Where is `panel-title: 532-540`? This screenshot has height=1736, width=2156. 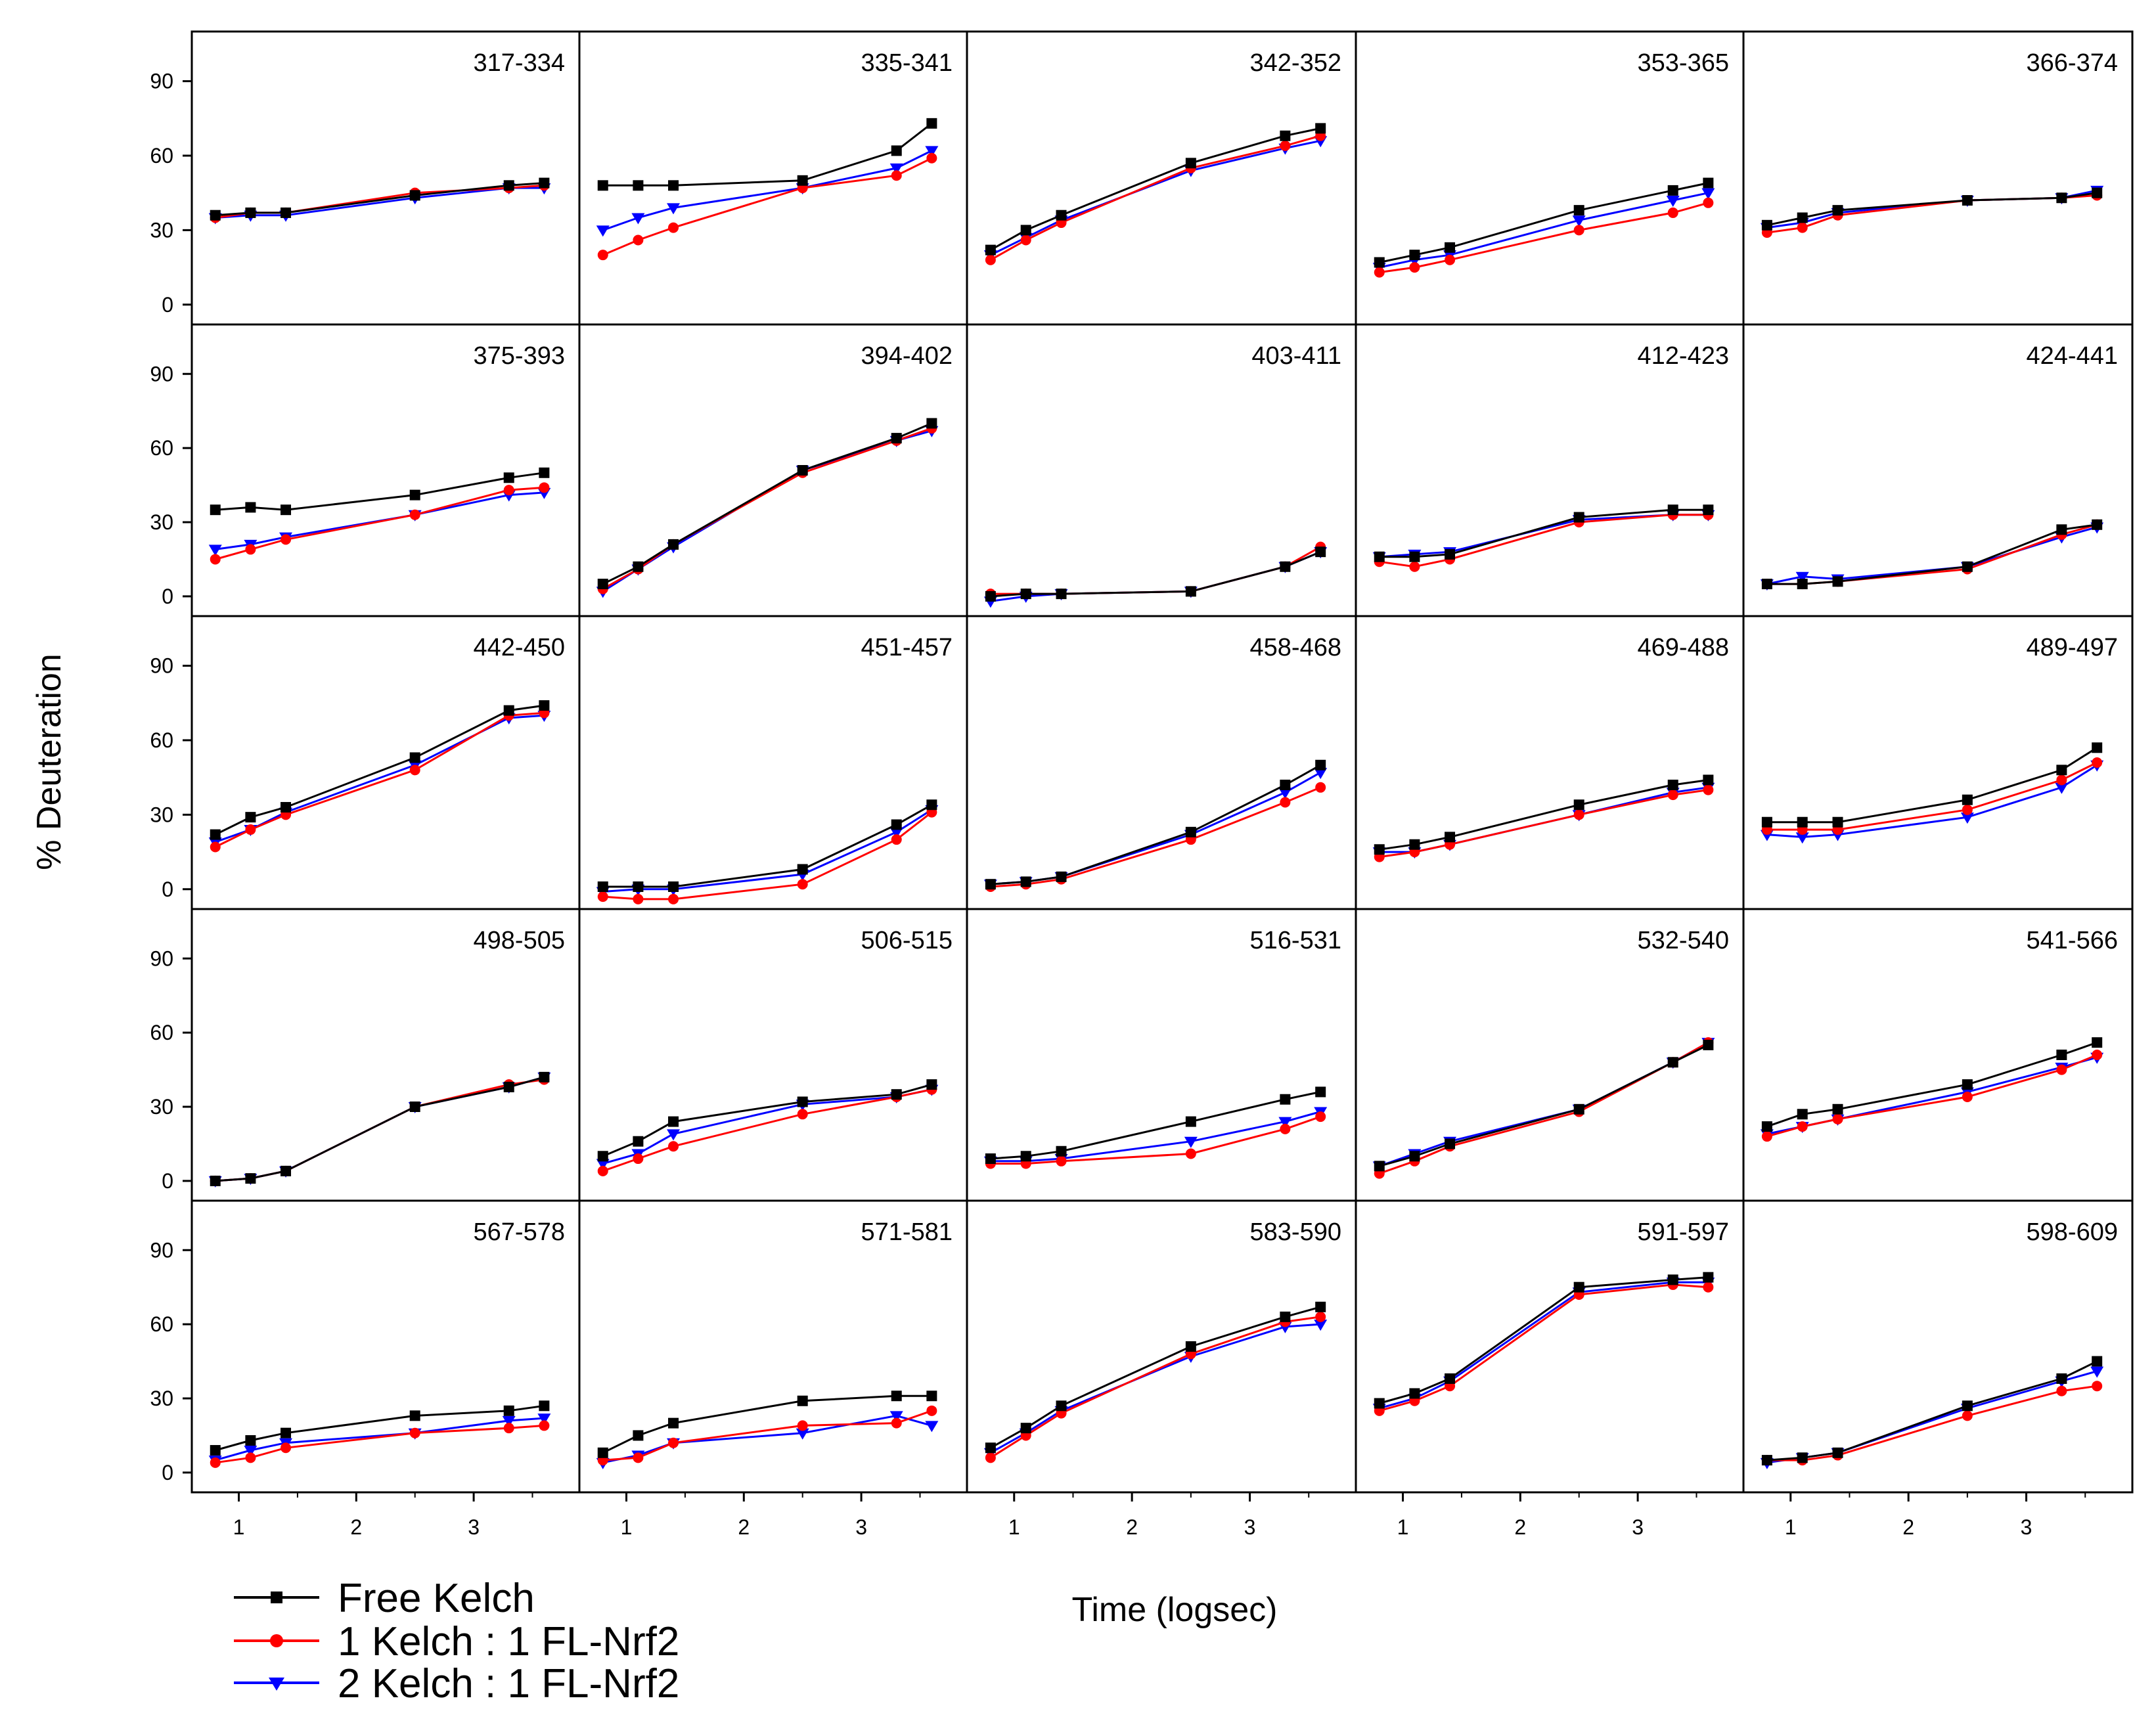 panel-title: 532-540 is located at coordinates (1683, 940).